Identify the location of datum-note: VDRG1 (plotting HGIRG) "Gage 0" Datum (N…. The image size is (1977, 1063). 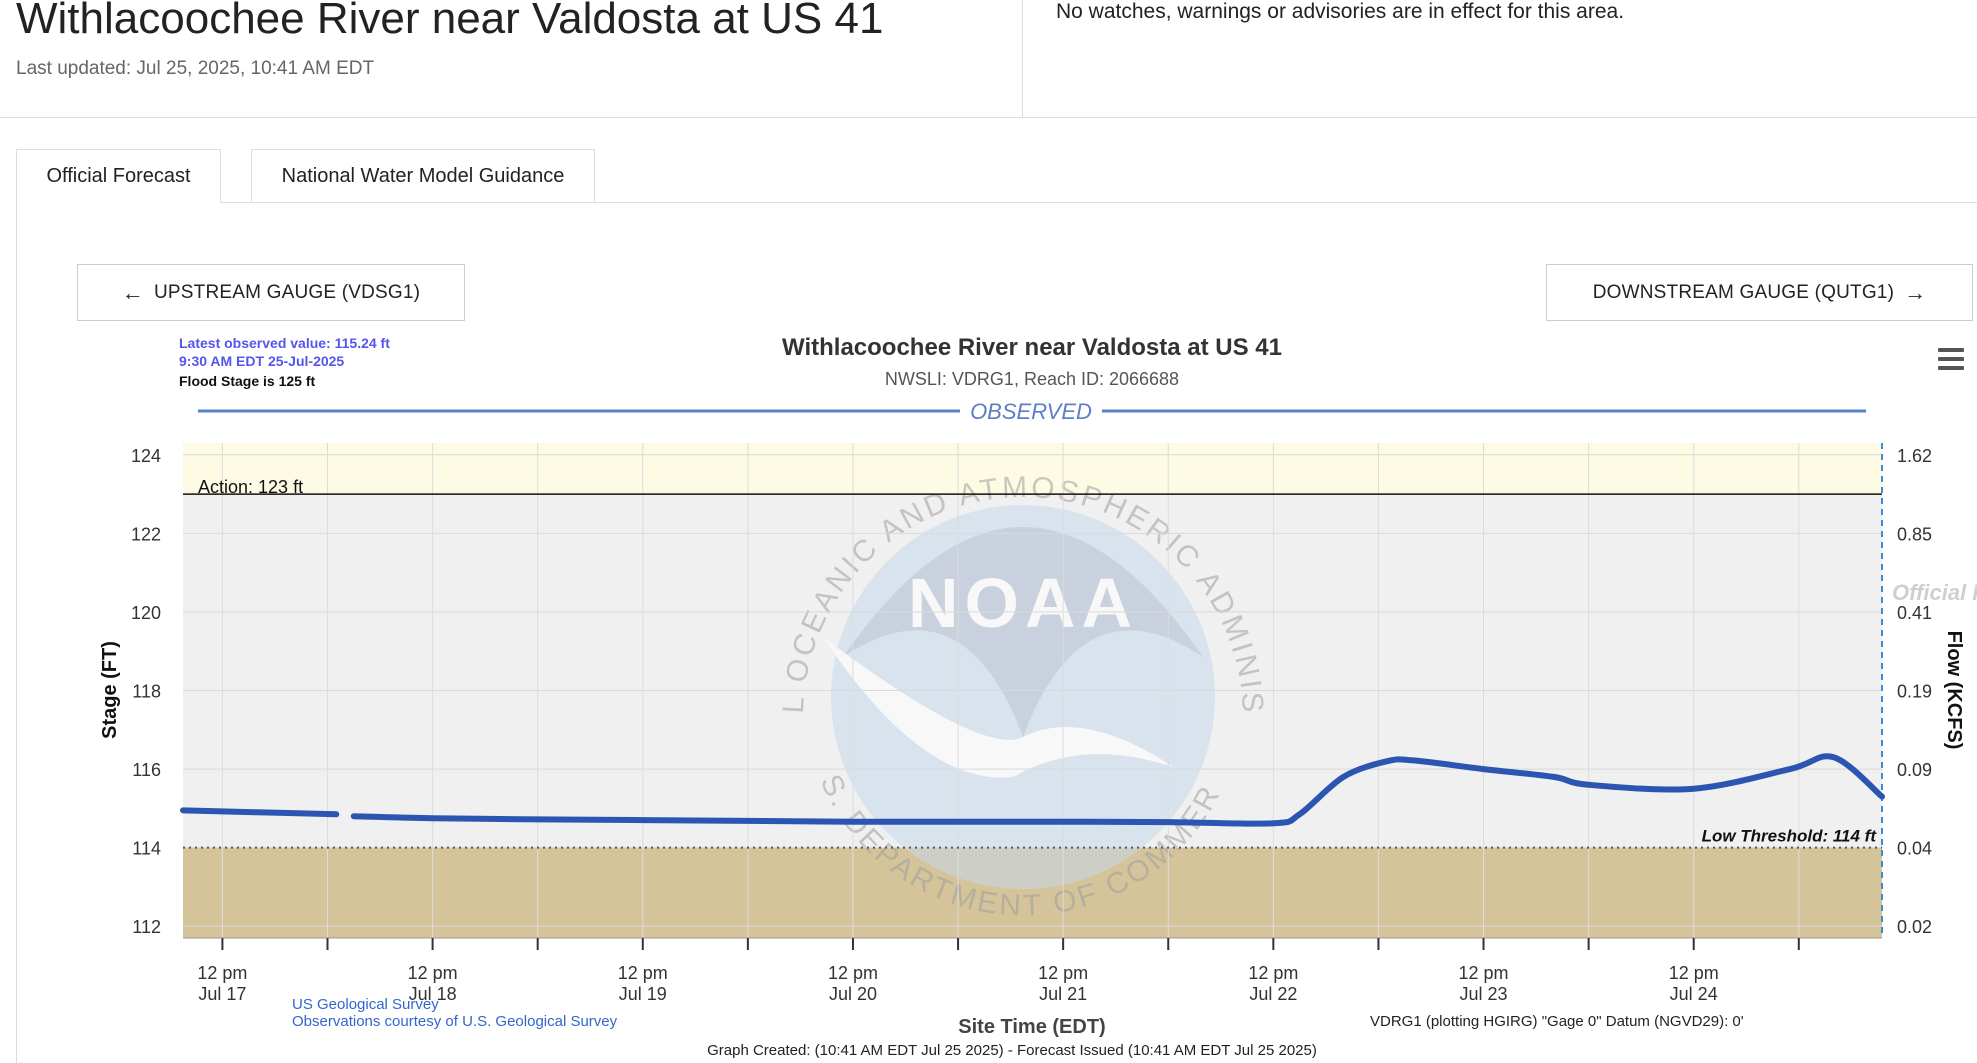
(1557, 1021).